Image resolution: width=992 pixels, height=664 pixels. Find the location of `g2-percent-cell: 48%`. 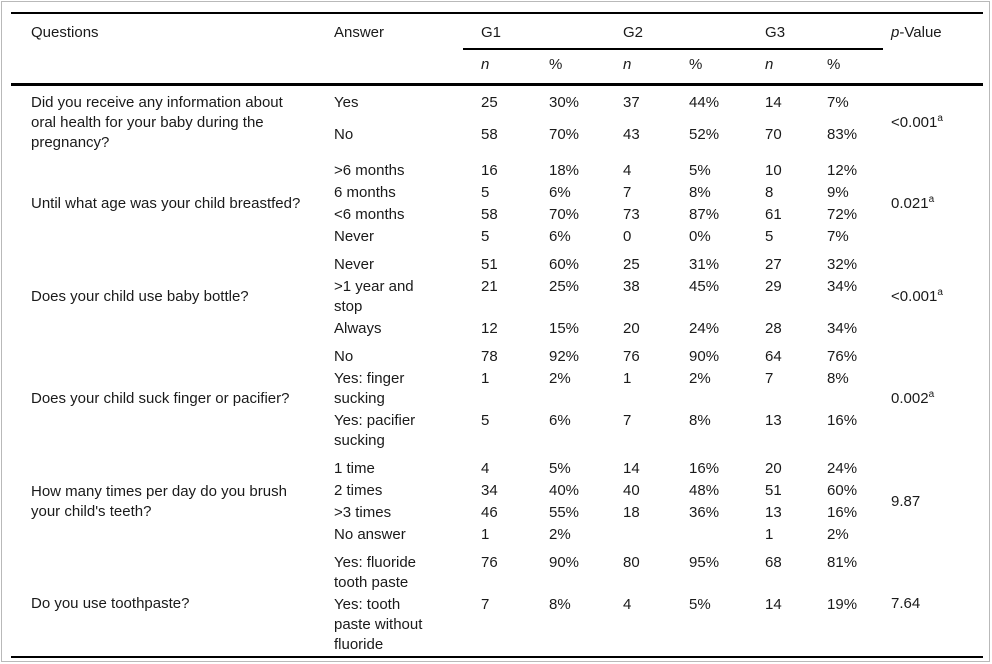

g2-percent-cell: 48% is located at coordinates (704, 490).